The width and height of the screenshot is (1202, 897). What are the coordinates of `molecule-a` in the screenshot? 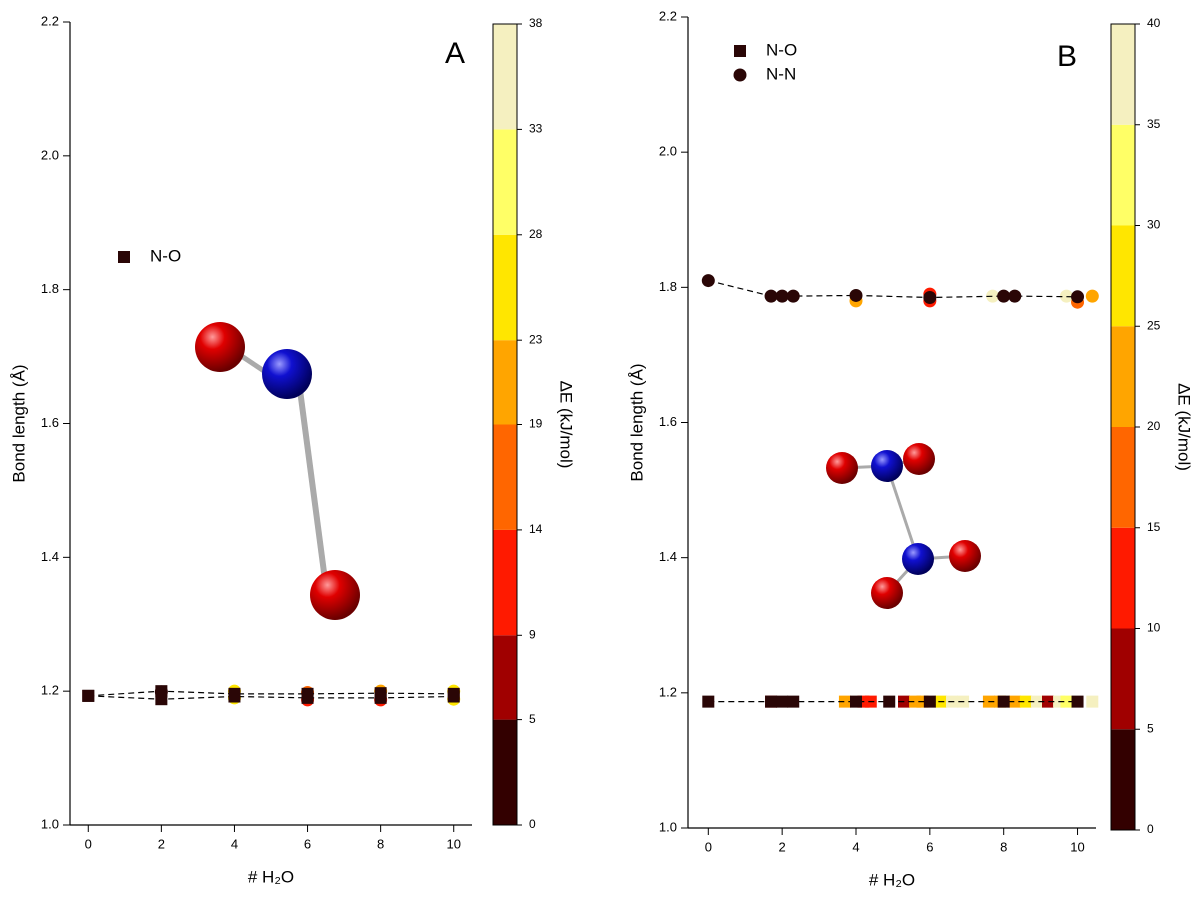 It's located at (277, 471).